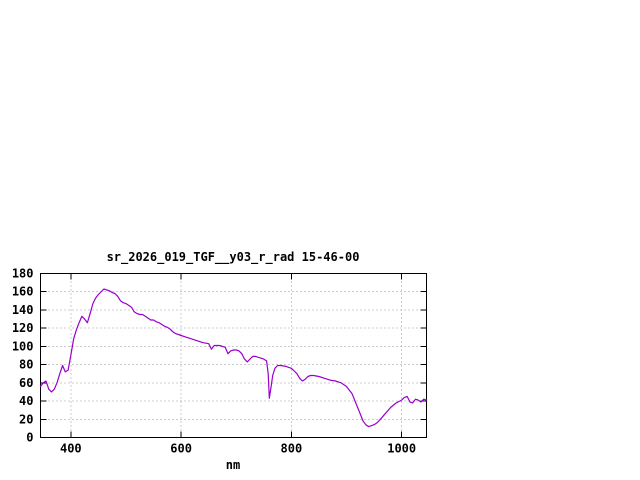 Image resolution: width=640 pixels, height=480 pixels. I want to click on y-tick-label: 140, so click(23, 310).